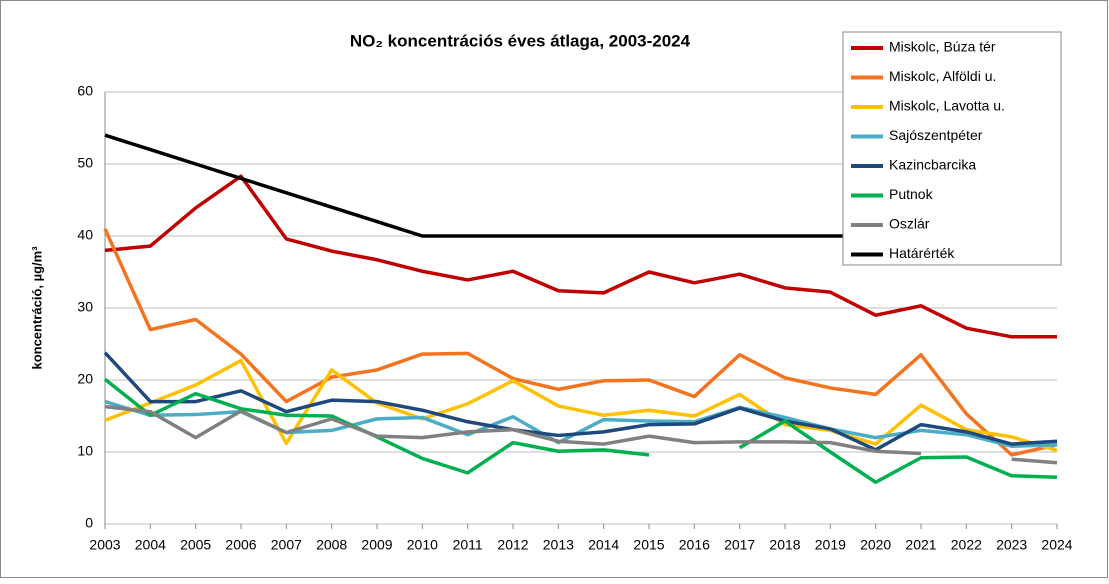 Image resolution: width=1109 pixels, height=584 pixels. What do you see at coordinates (422, 545) in the screenshot?
I see `x-tick-label: 2010` at bounding box center [422, 545].